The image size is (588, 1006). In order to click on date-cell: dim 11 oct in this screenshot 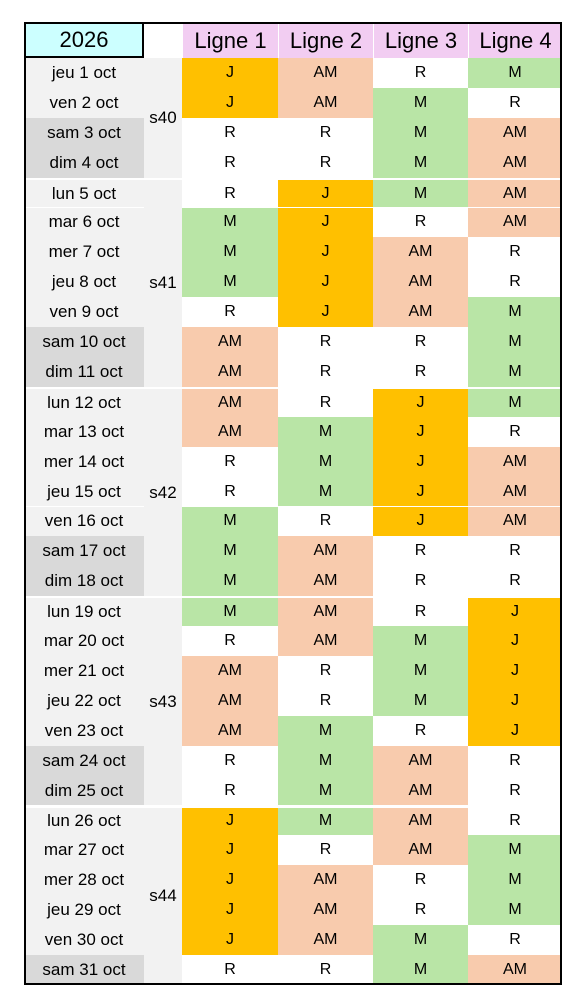, I will do `click(84, 372)`.